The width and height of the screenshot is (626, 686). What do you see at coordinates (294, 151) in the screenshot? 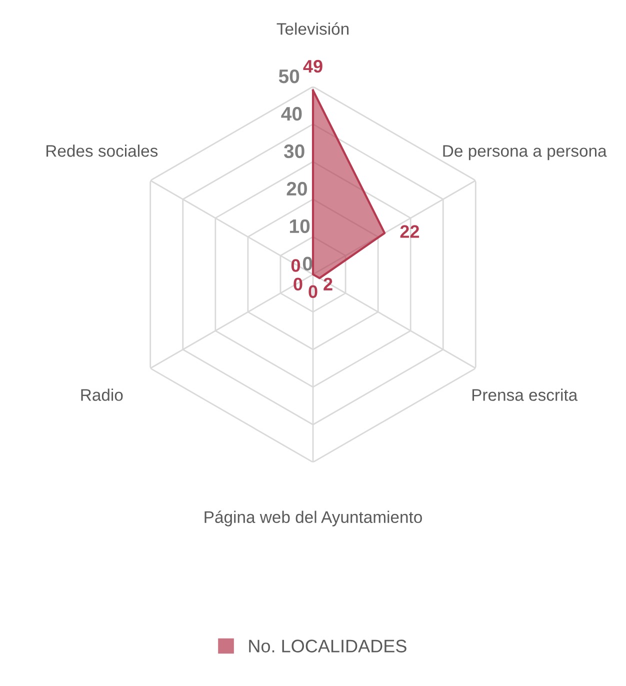
I see `y-tick-label: 30` at bounding box center [294, 151].